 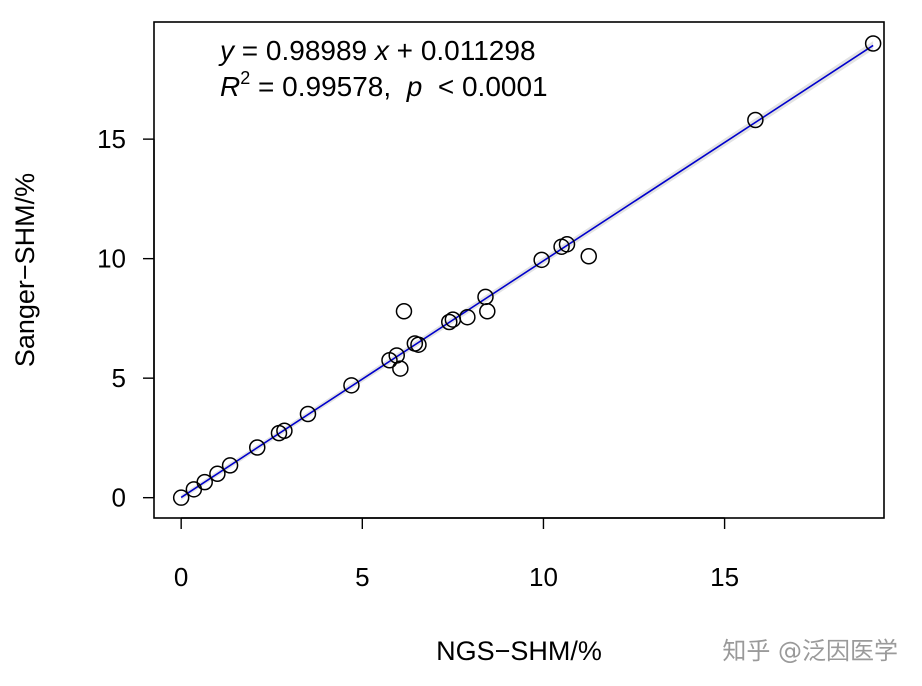 I want to click on y-tick-label: 15, so click(x=111, y=139).